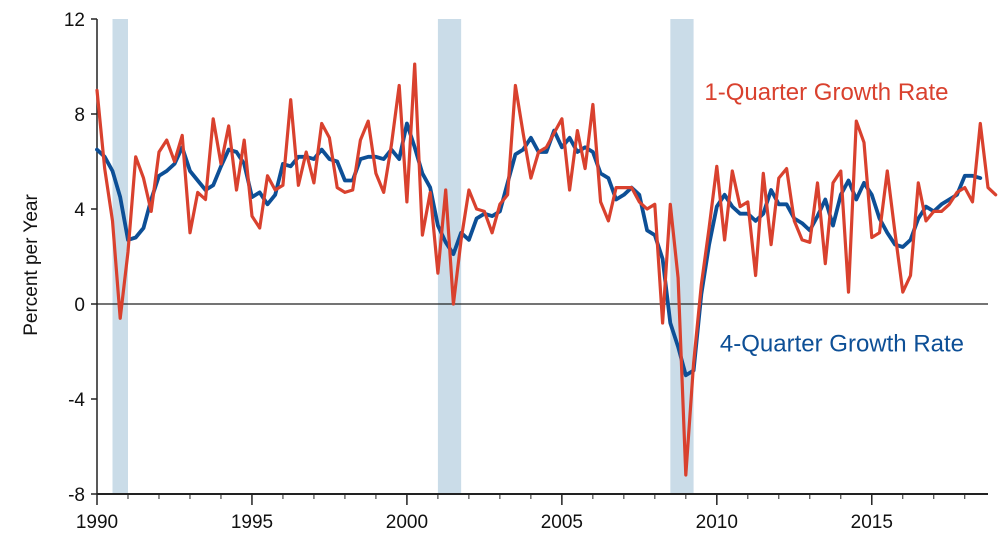 The width and height of the screenshot is (1000, 544). I want to click on y-tick-label: 0, so click(79, 305).